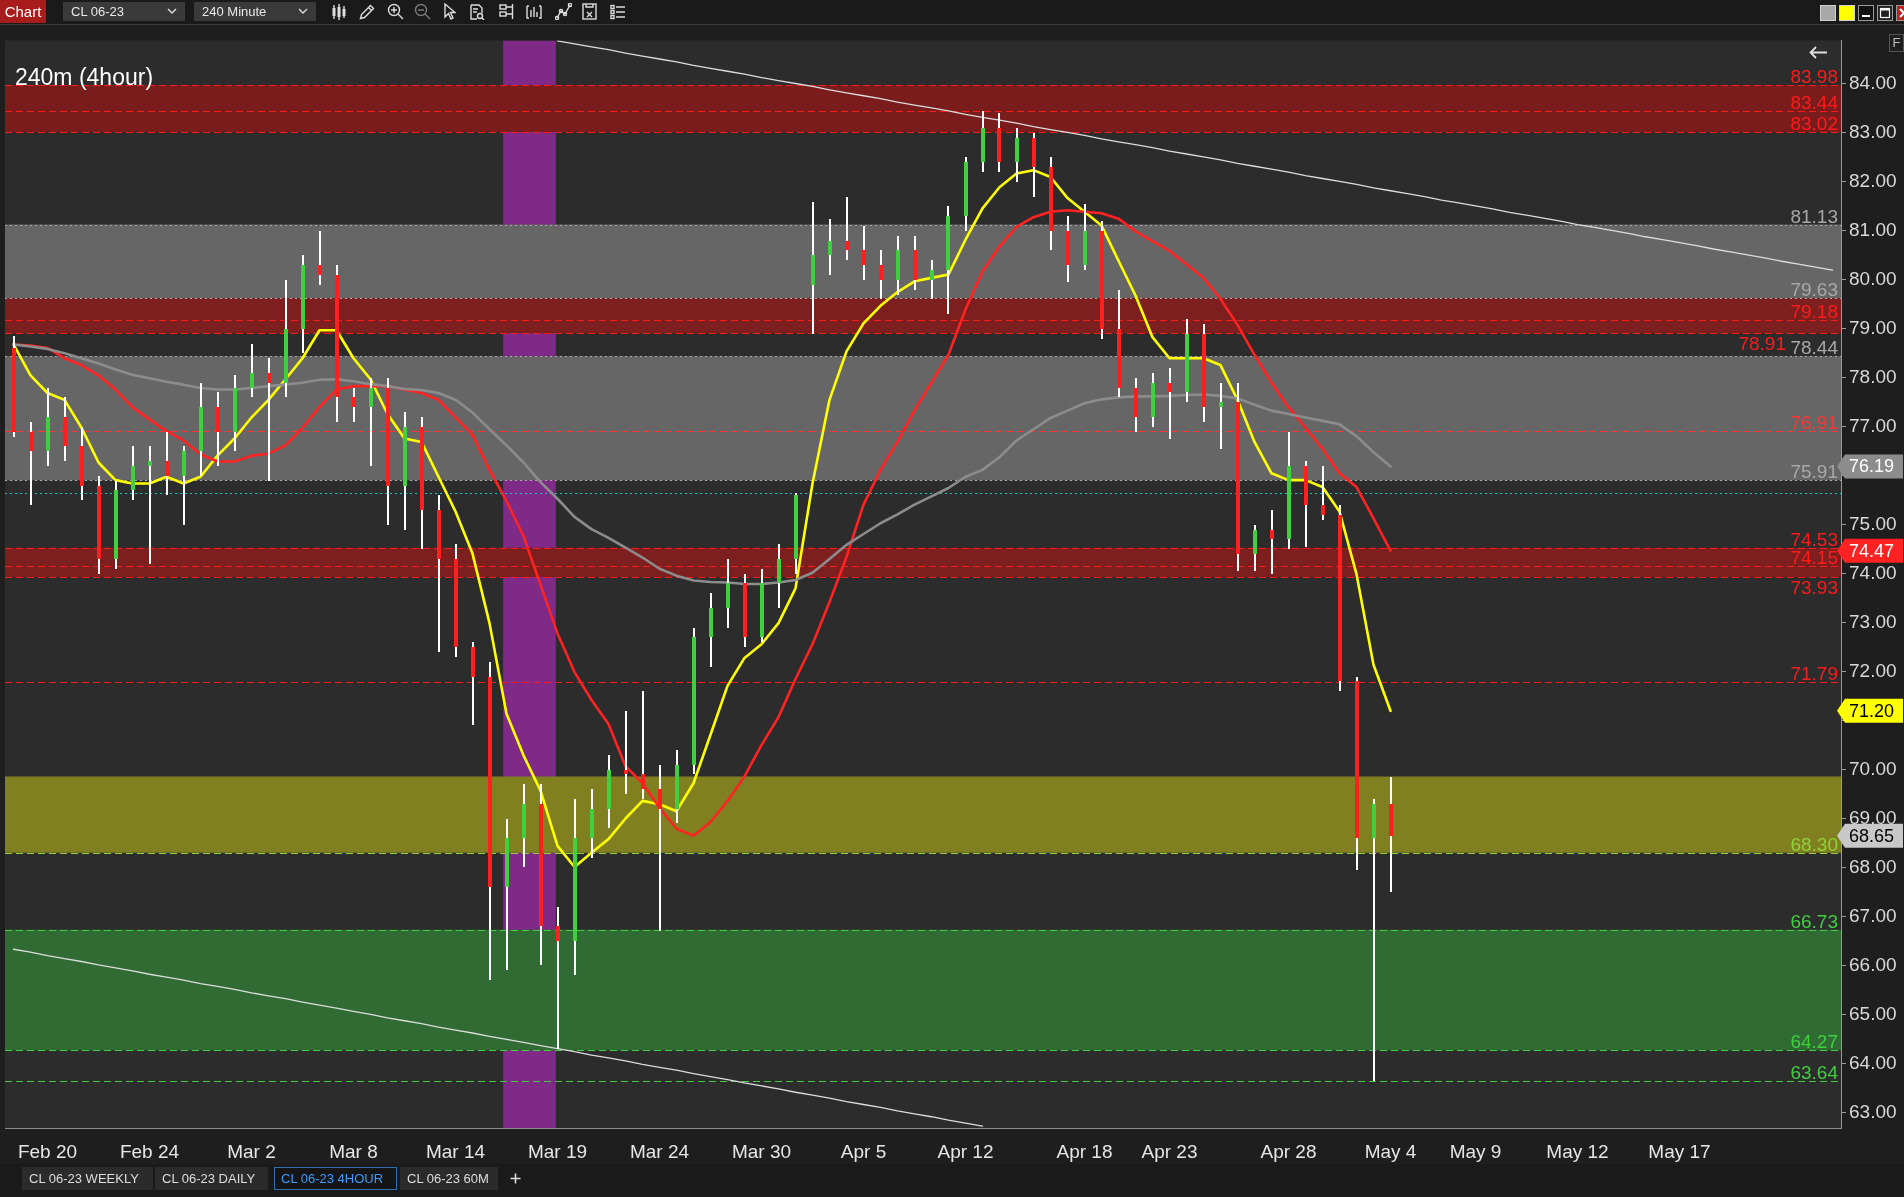 Image resolution: width=1904 pixels, height=1197 pixels. I want to click on y-tick-label: 67.00, so click(1873, 915).